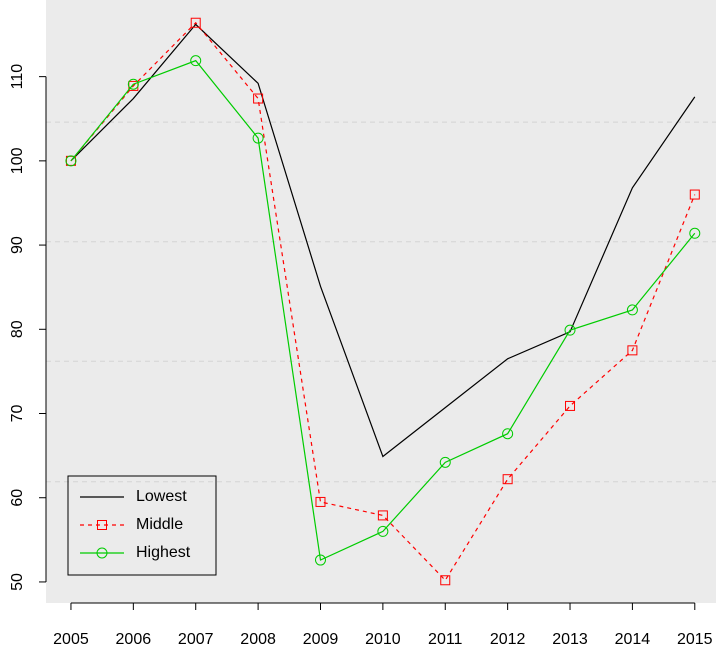 This screenshot has height=653, width=716. Describe the element at coordinates (17, 245) in the screenshot. I see `y-tick-label: 90` at that location.